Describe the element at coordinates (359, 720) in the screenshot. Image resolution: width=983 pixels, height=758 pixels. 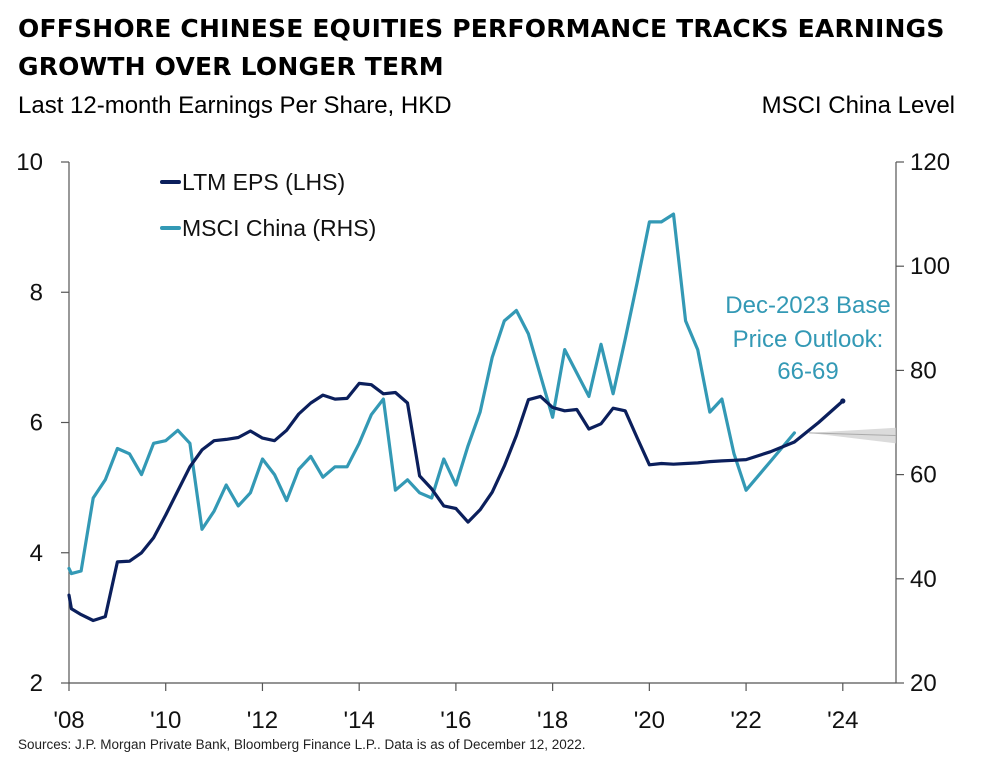
I see `x-tick-label: '14` at that location.